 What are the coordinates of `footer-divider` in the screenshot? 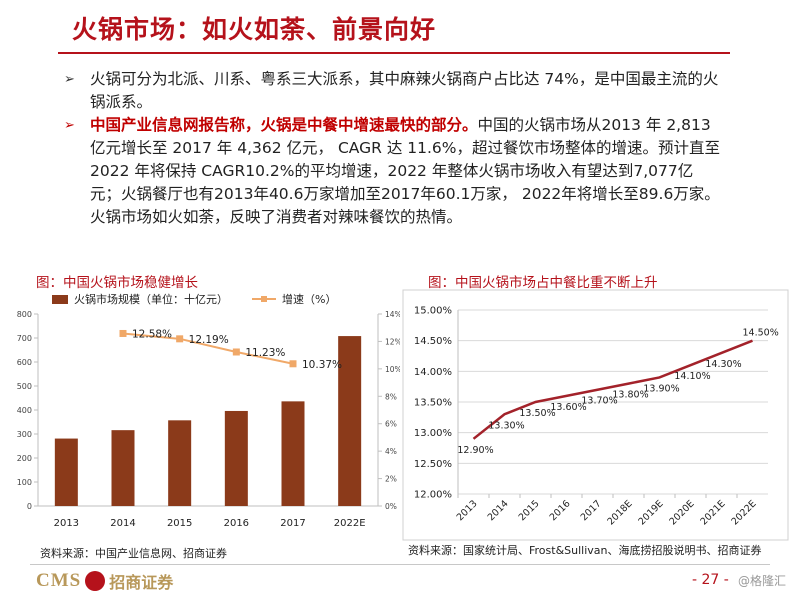 It's located at (400, 564).